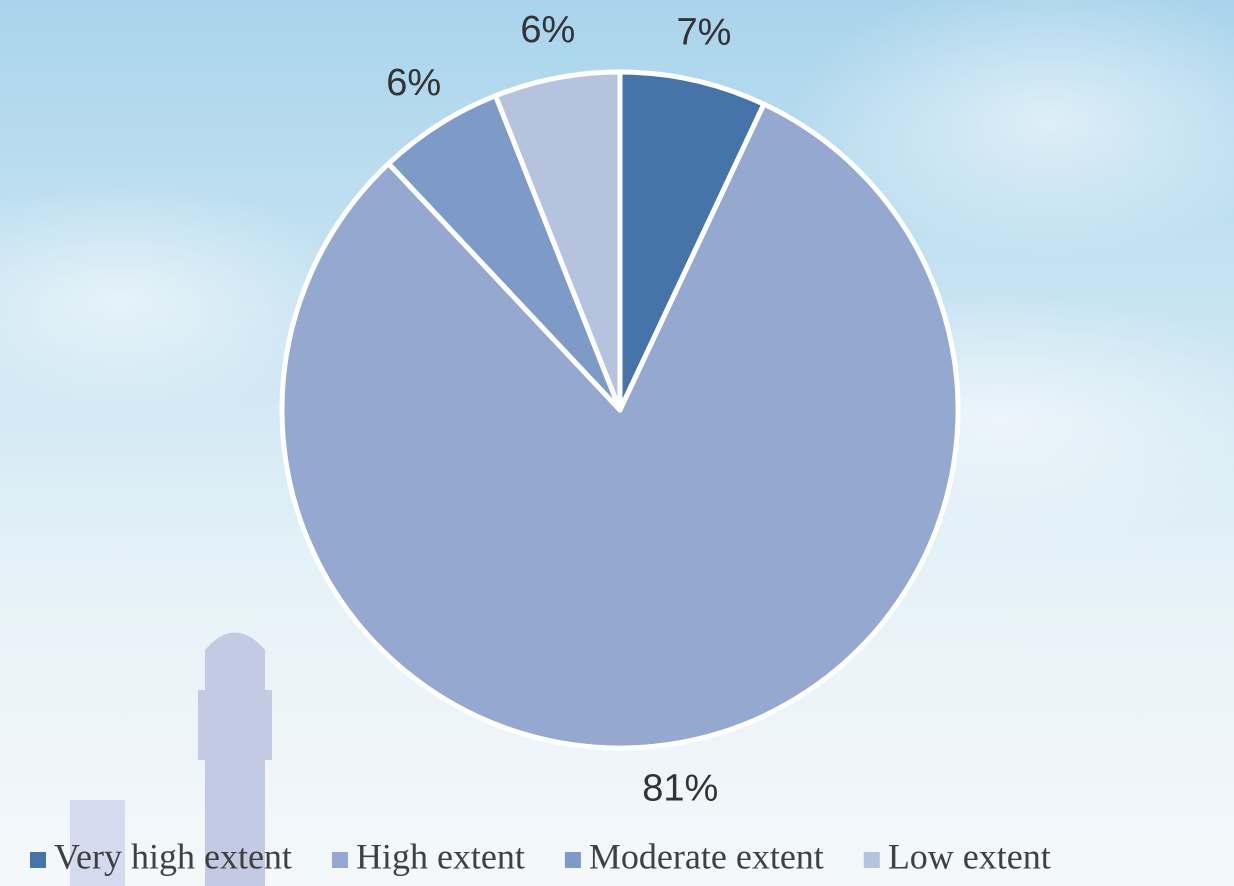 The image size is (1234, 886). What do you see at coordinates (706, 856) in the screenshot?
I see `legend-label: Moderate extent` at bounding box center [706, 856].